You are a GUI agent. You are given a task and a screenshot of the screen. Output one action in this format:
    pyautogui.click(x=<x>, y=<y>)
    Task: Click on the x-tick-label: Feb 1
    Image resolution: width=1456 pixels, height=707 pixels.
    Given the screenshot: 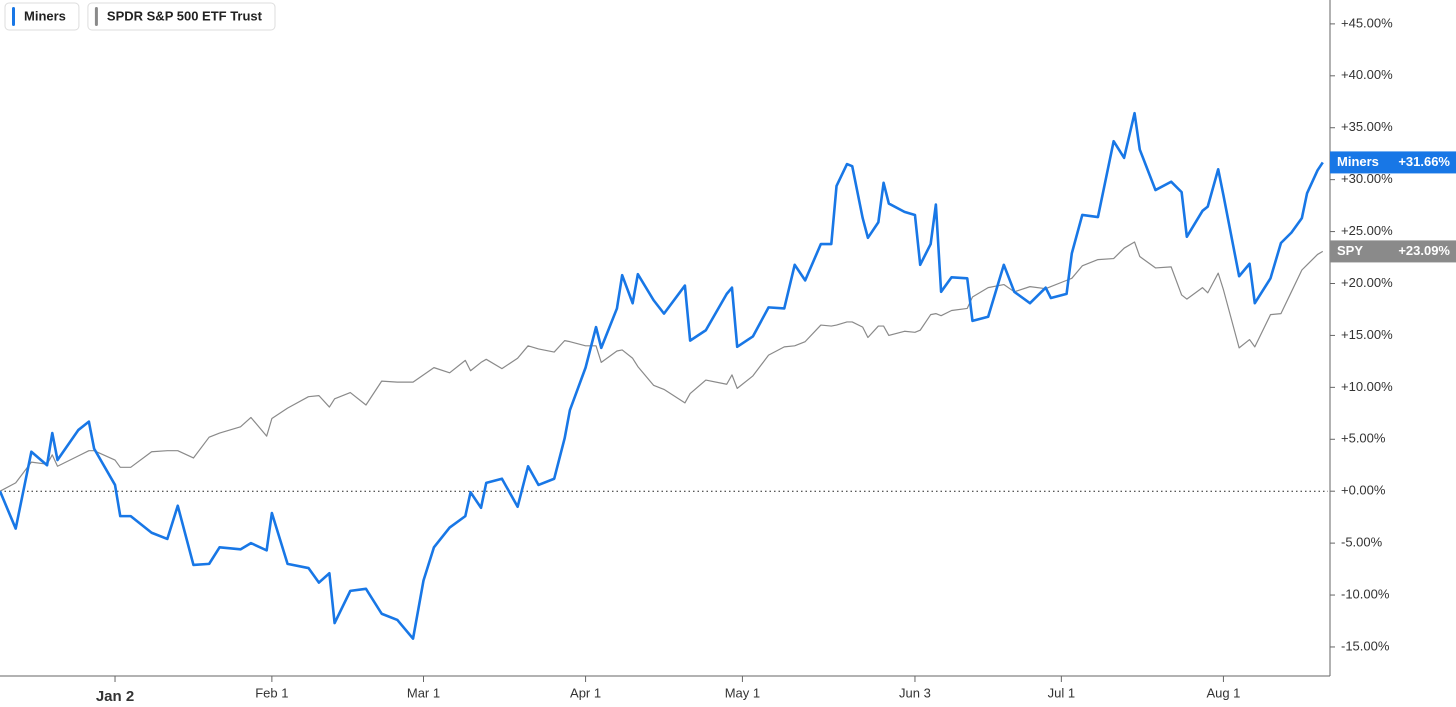 What is the action you would take?
    pyautogui.click(x=271, y=692)
    